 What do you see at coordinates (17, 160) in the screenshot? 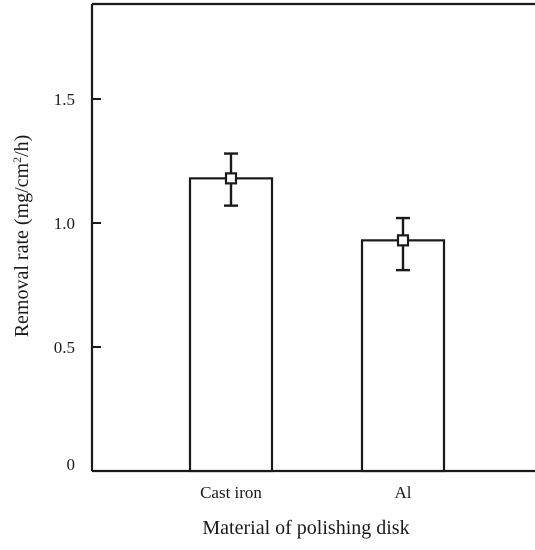
I see `y-axis-title-sup: 2` at bounding box center [17, 160].